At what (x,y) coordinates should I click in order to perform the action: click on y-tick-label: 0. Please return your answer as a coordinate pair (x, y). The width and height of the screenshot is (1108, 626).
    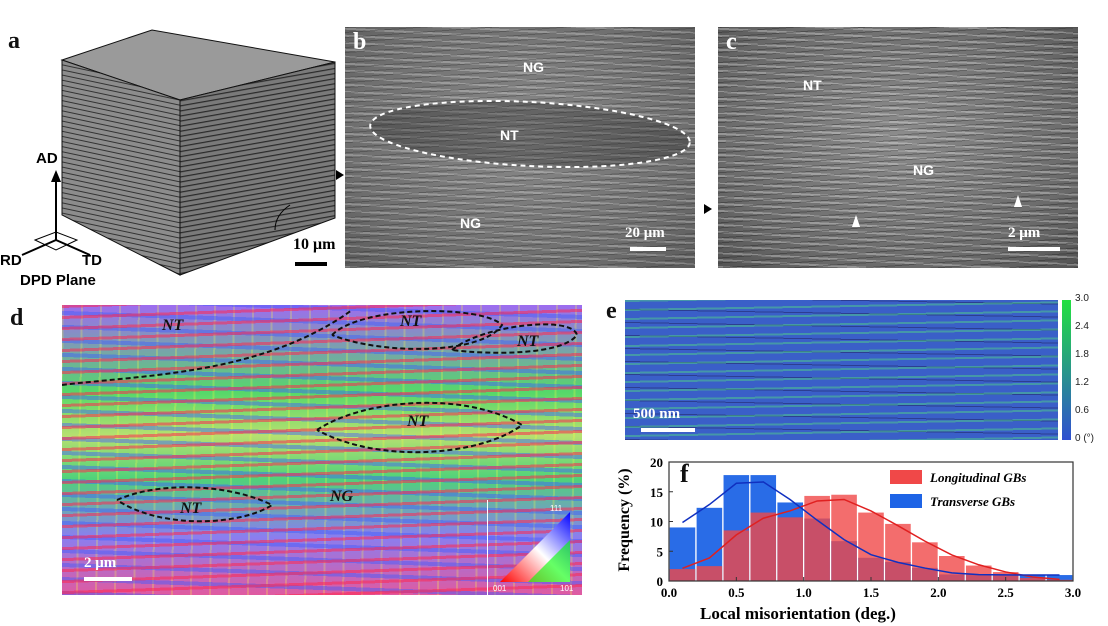
    Looking at the image, I should click on (660, 581).